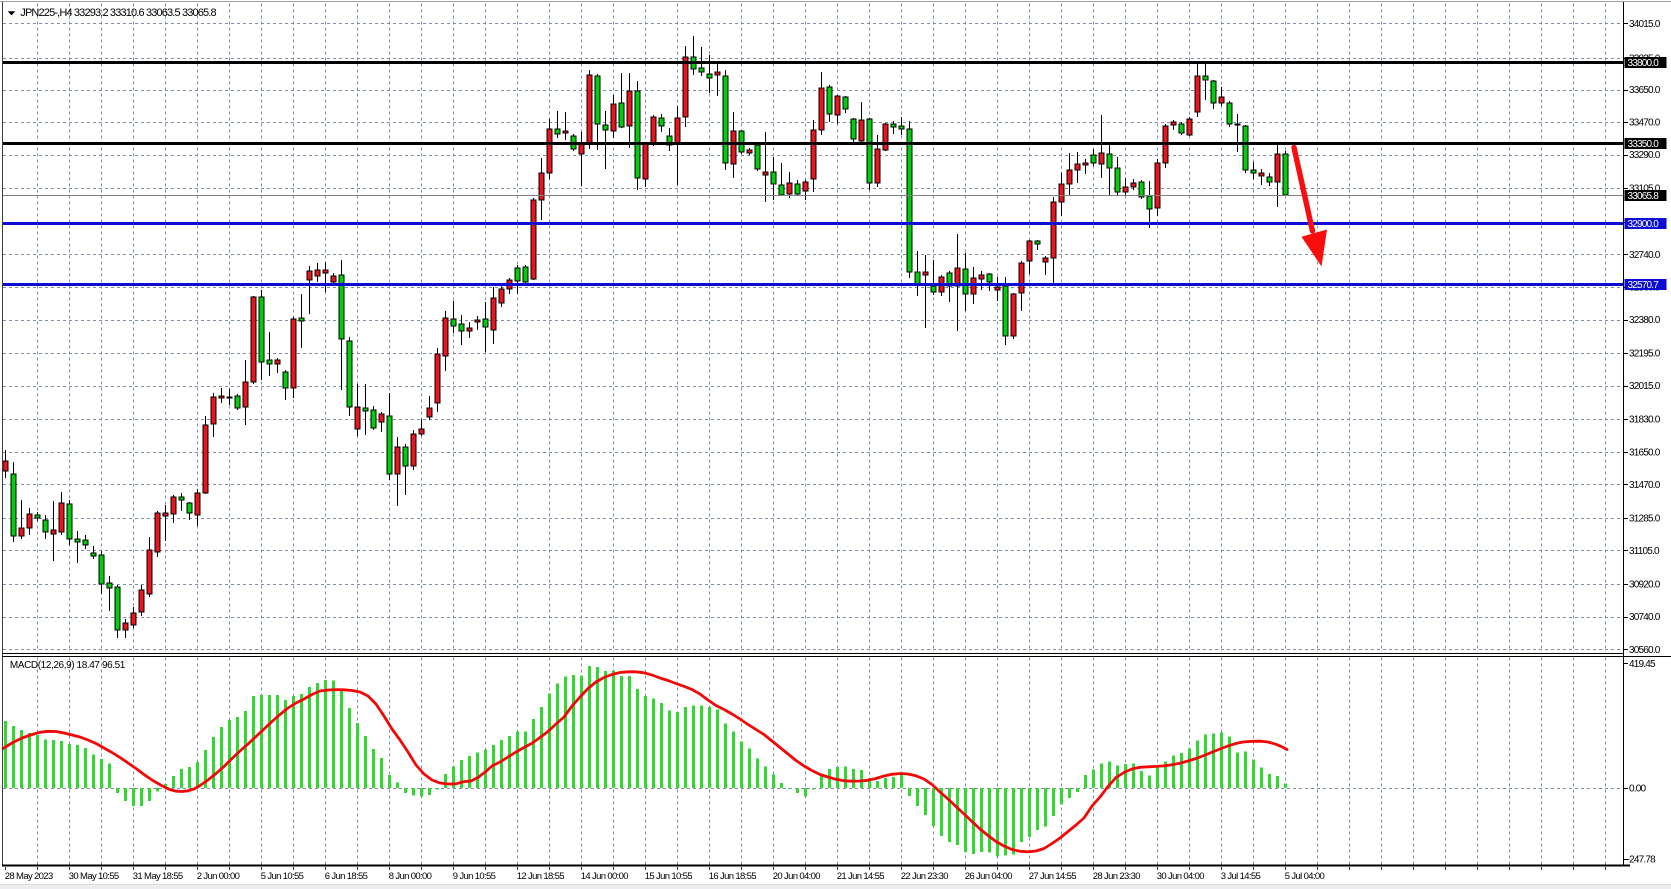 This screenshot has width=1671, height=889. I want to click on svg-text: 20 Jun 04:00, so click(797, 876).